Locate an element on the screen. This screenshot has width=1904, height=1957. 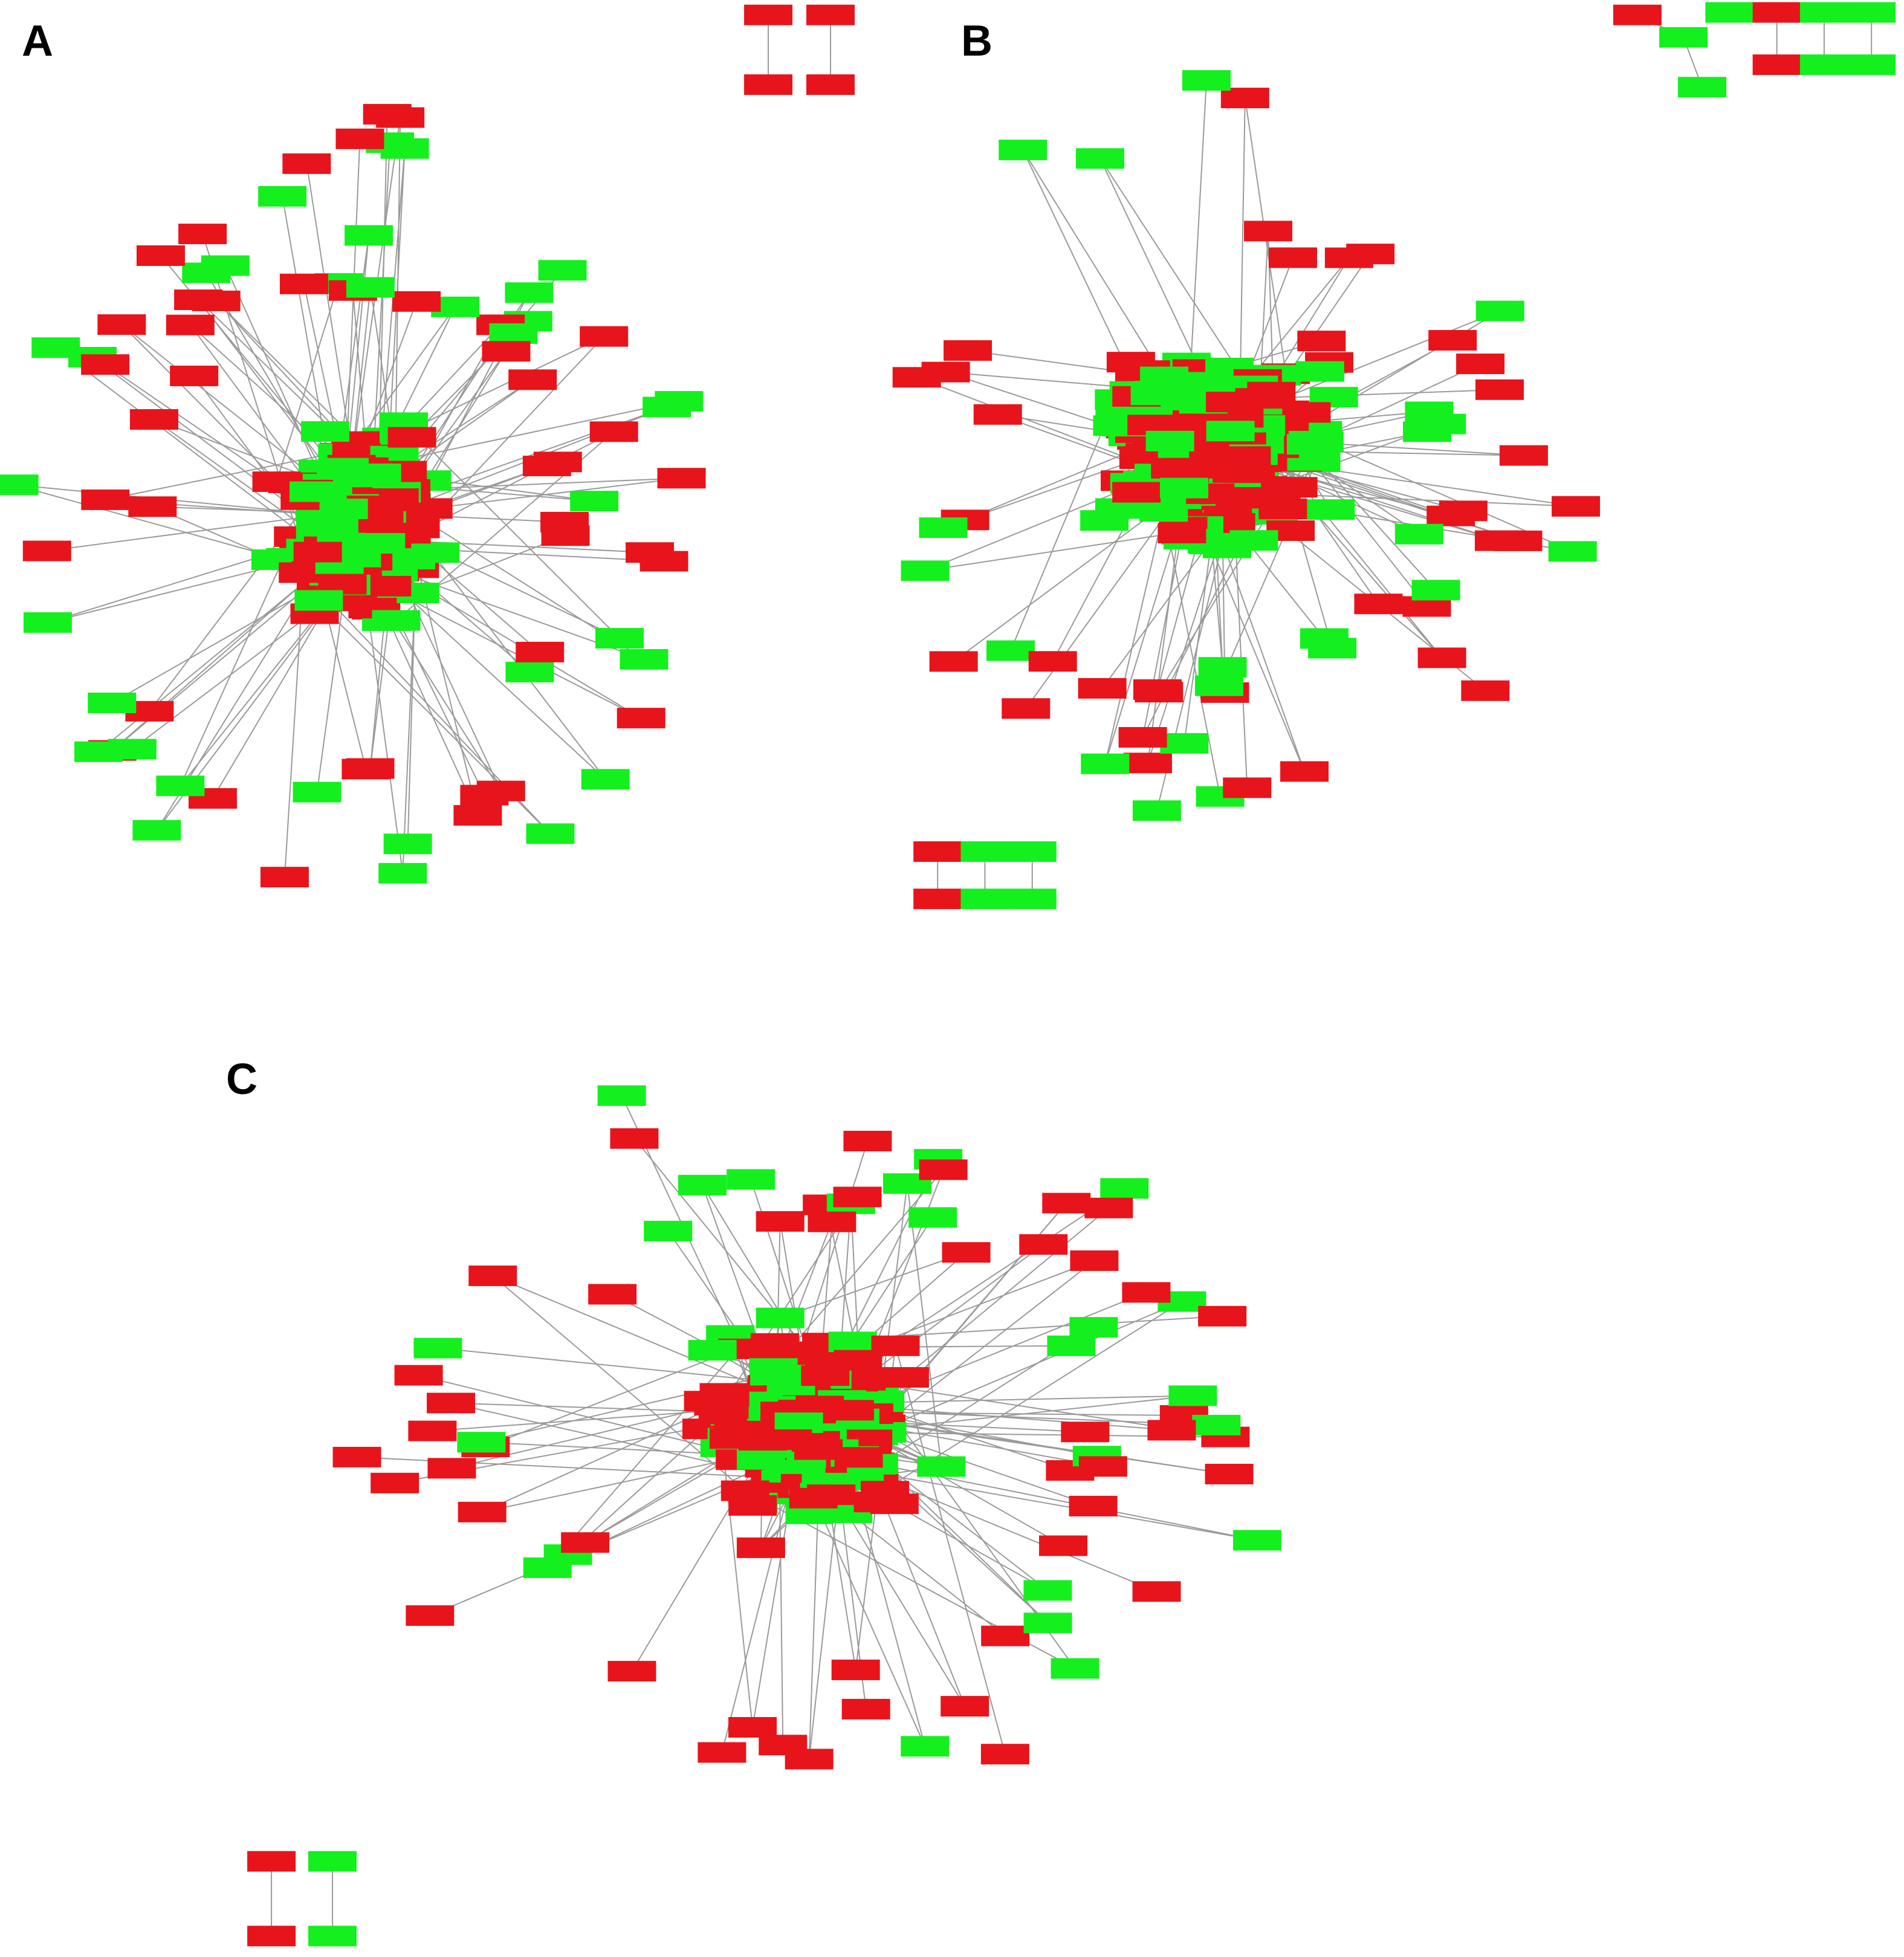
edge is located at coordinates (950, 1550).